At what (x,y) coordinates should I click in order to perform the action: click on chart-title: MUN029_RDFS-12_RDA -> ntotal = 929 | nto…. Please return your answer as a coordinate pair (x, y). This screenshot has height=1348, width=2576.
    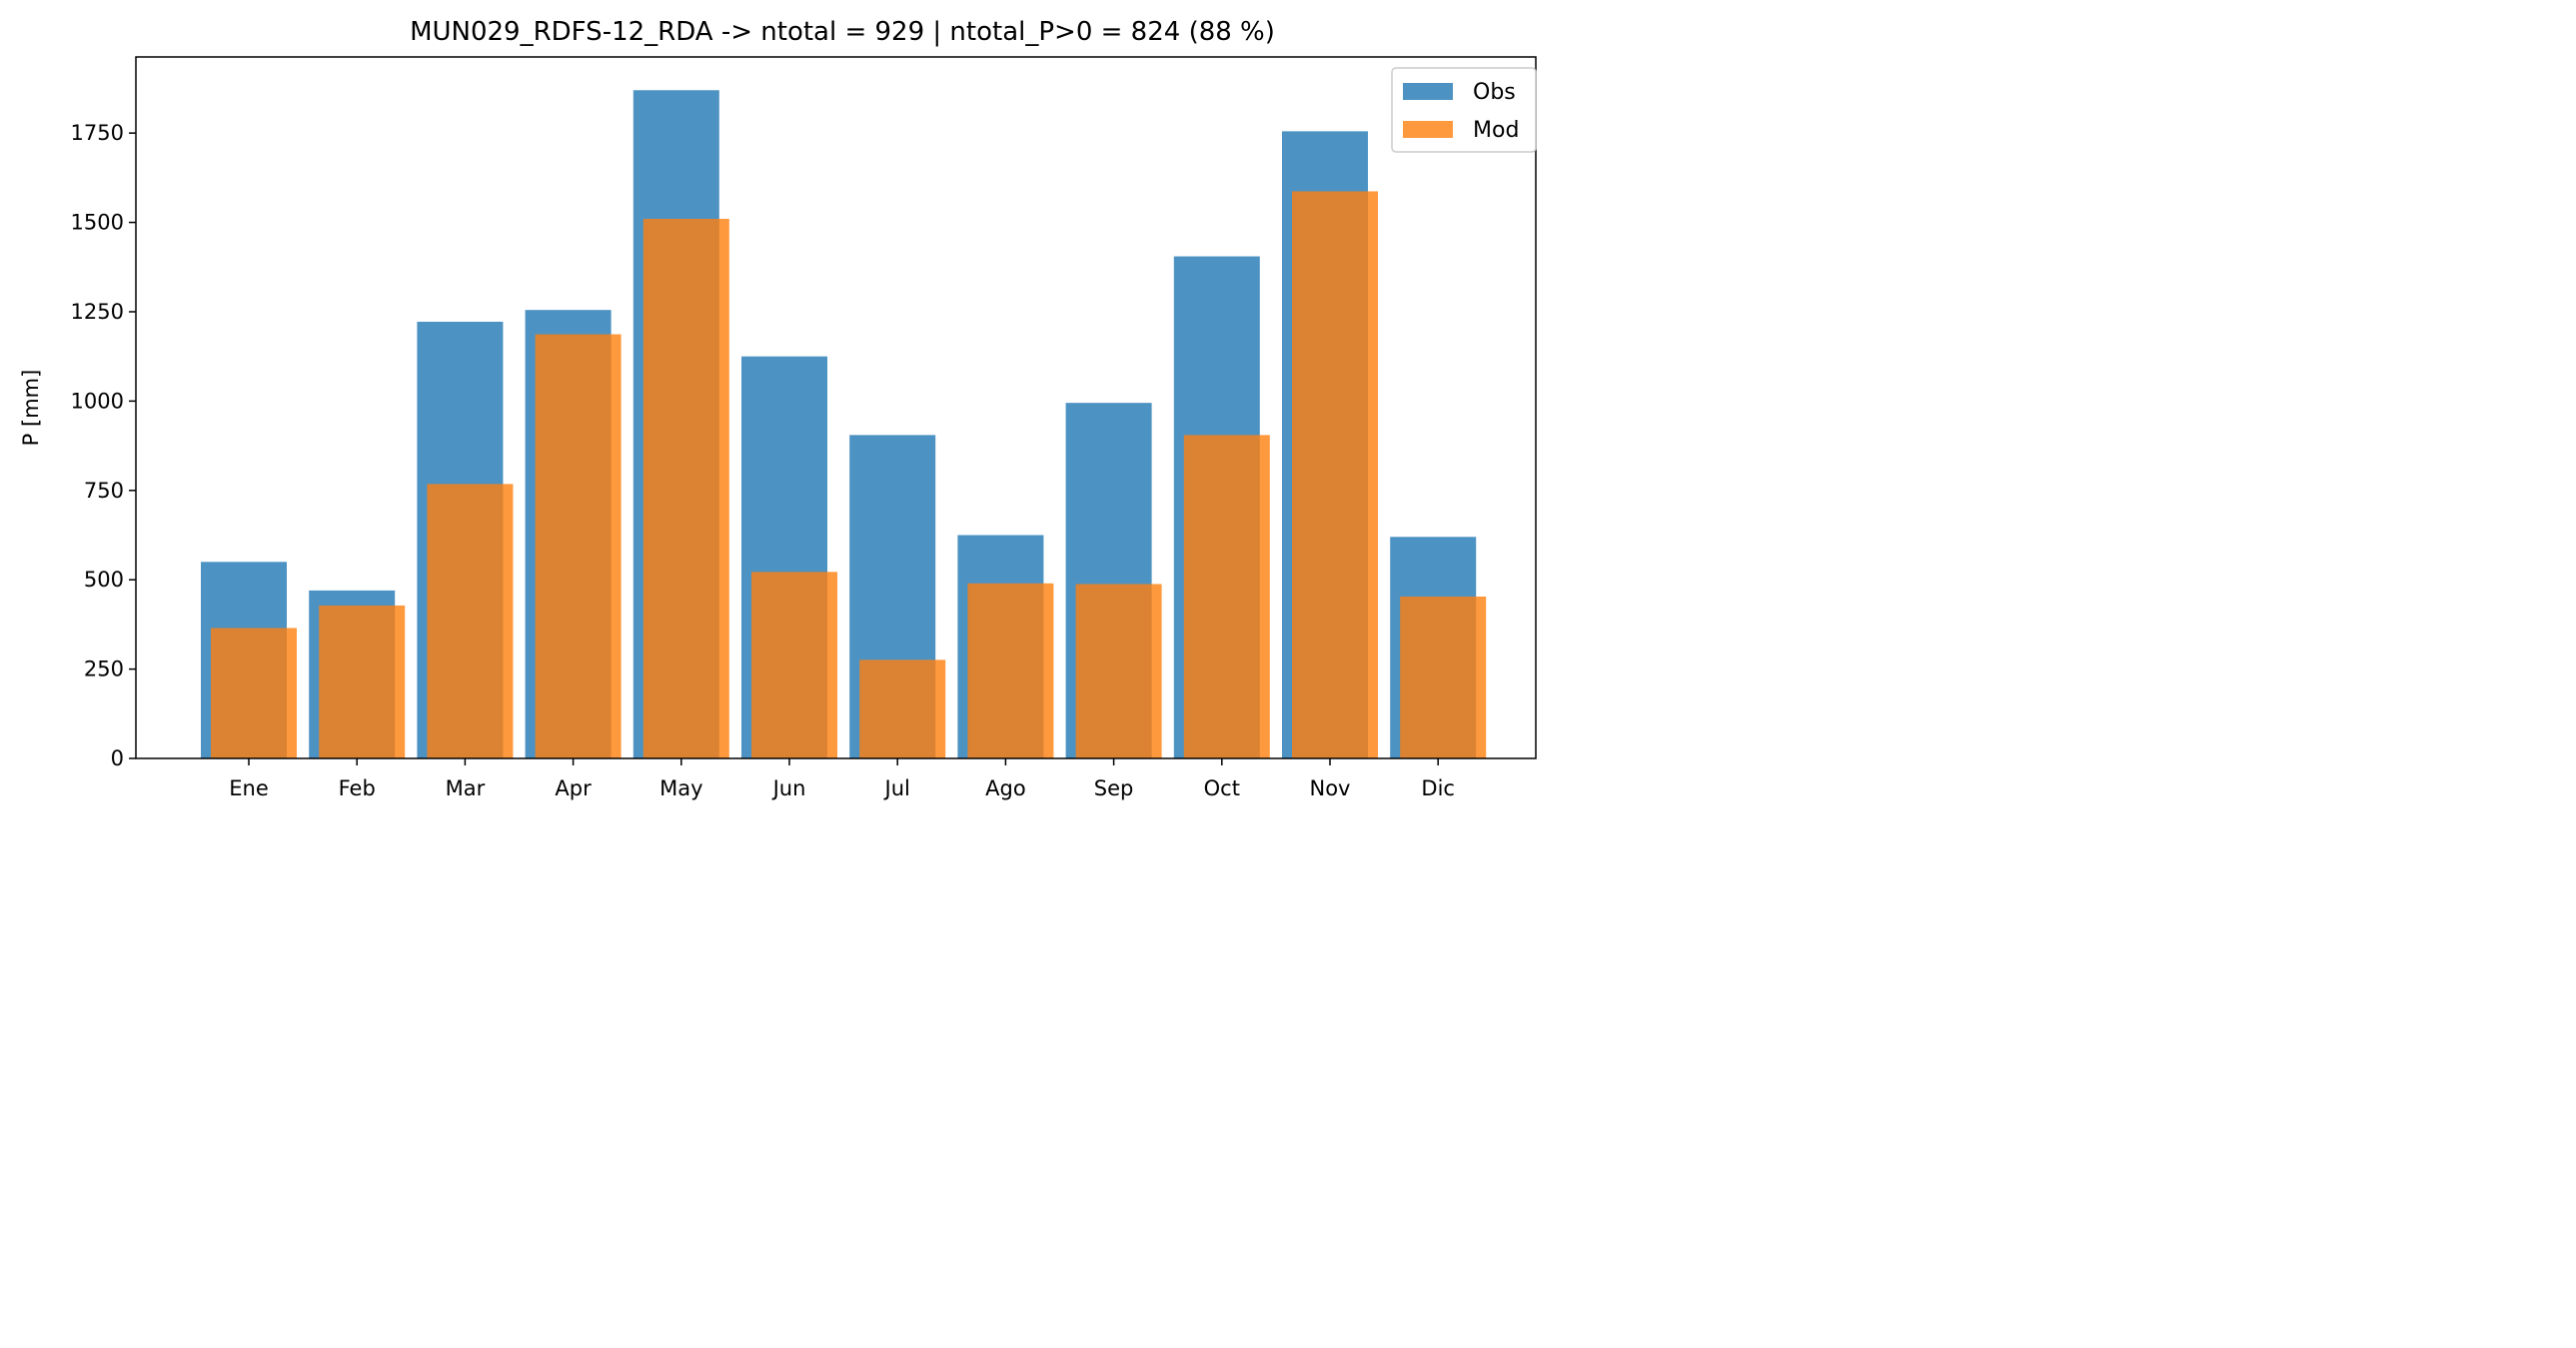
    Looking at the image, I should click on (842, 32).